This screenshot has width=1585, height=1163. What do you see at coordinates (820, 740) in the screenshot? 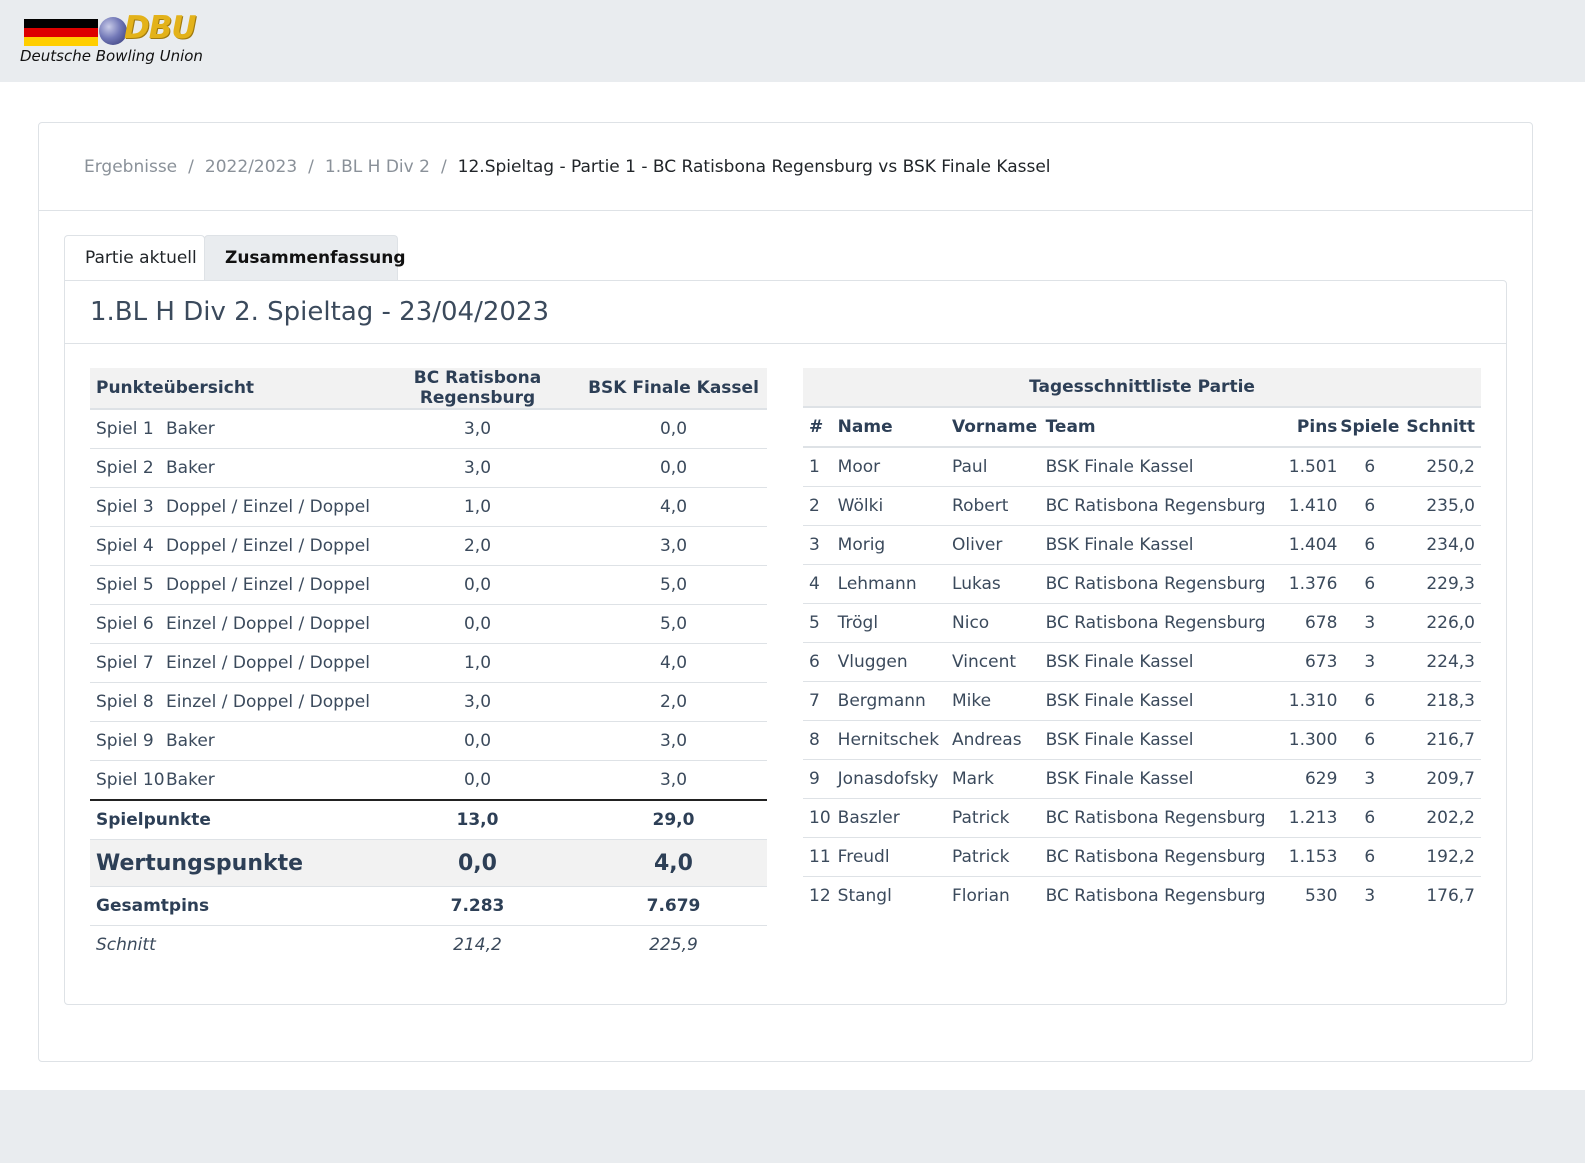
I see `player-rank: 8` at bounding box center [820, 740].